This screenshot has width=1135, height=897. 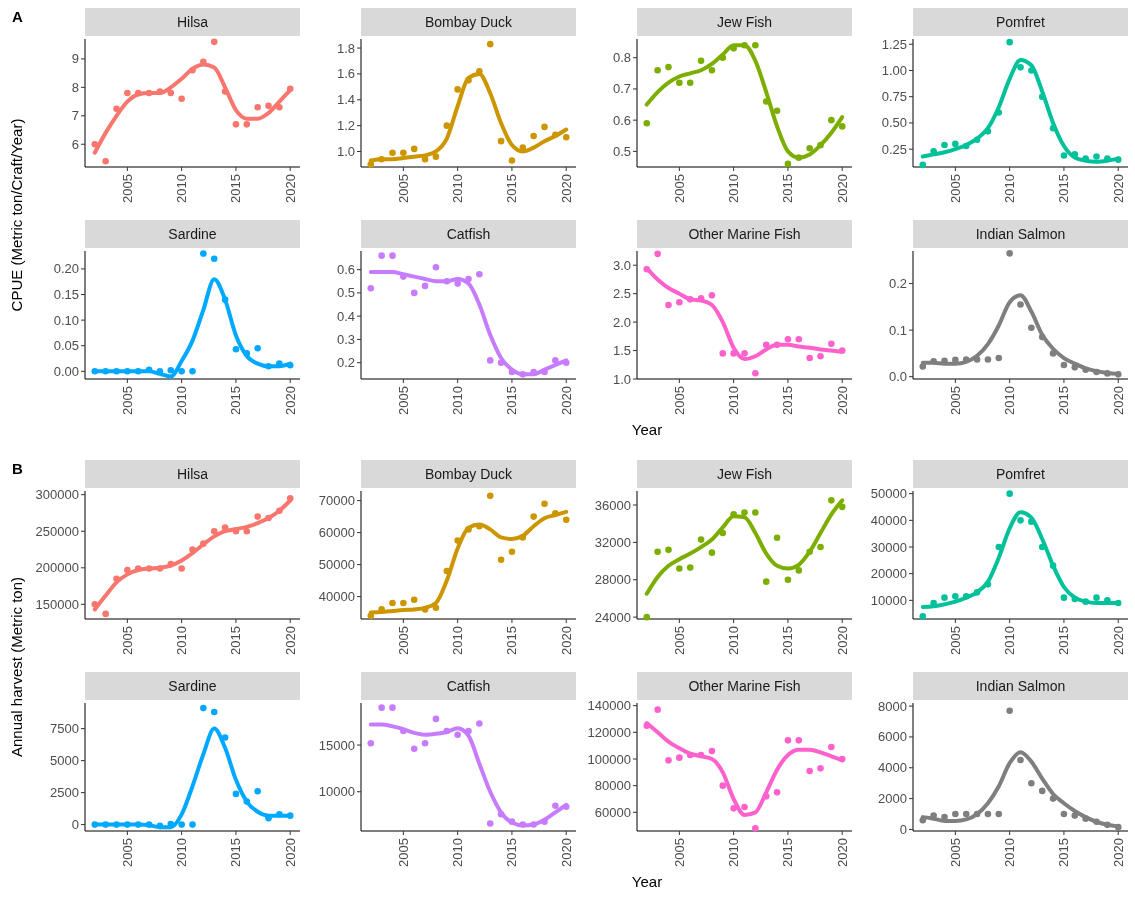 I want to click on y-tick-label: 2.0, so click(x=621, y=322).